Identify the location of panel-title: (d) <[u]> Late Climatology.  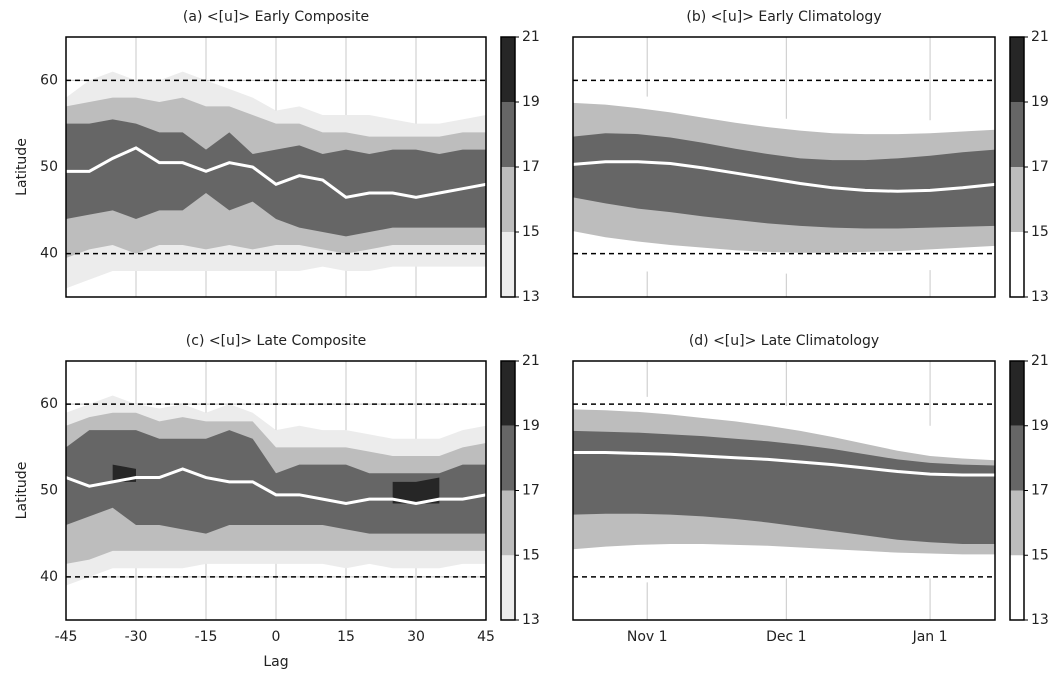
(784, 341).